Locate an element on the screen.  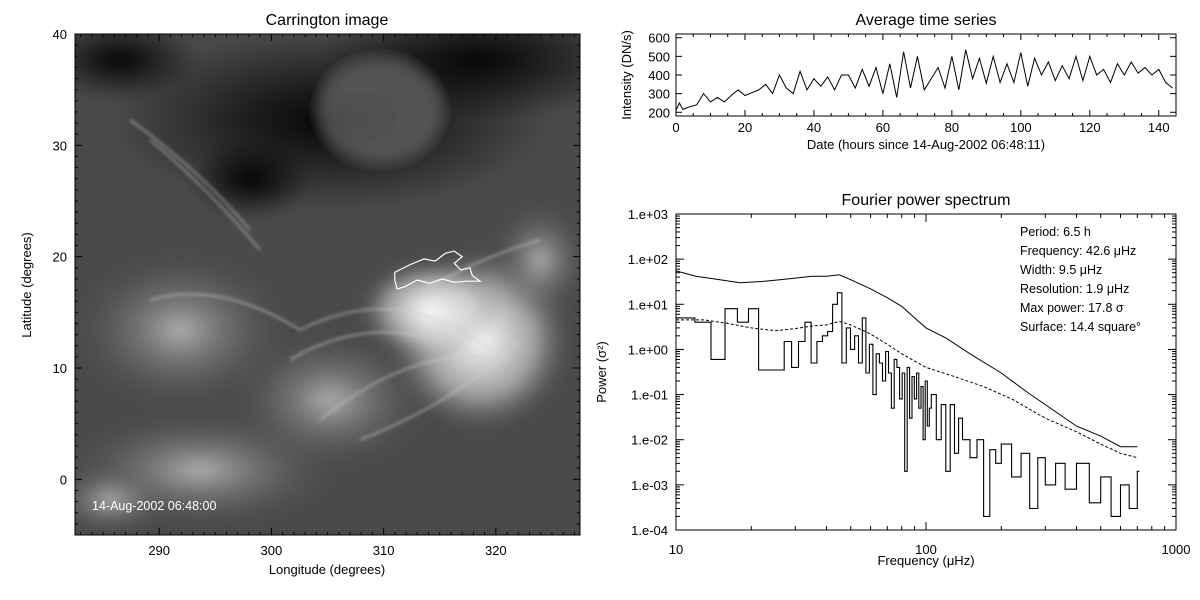
carrington-xtick-label: 290 is located at coordinates (159, 550).